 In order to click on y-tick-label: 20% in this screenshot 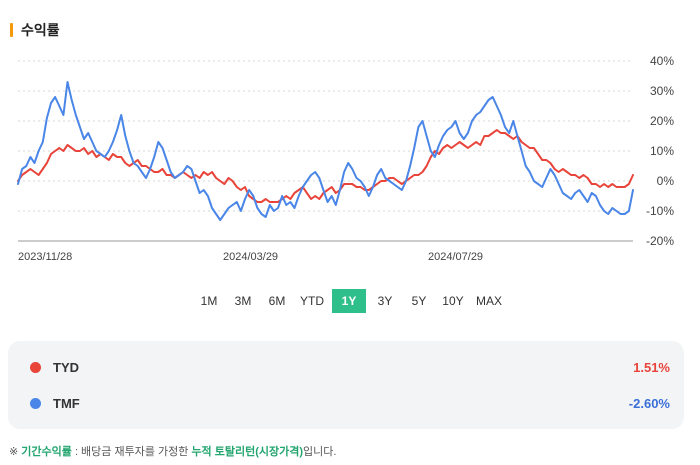, I will do `click(662, 121)`.